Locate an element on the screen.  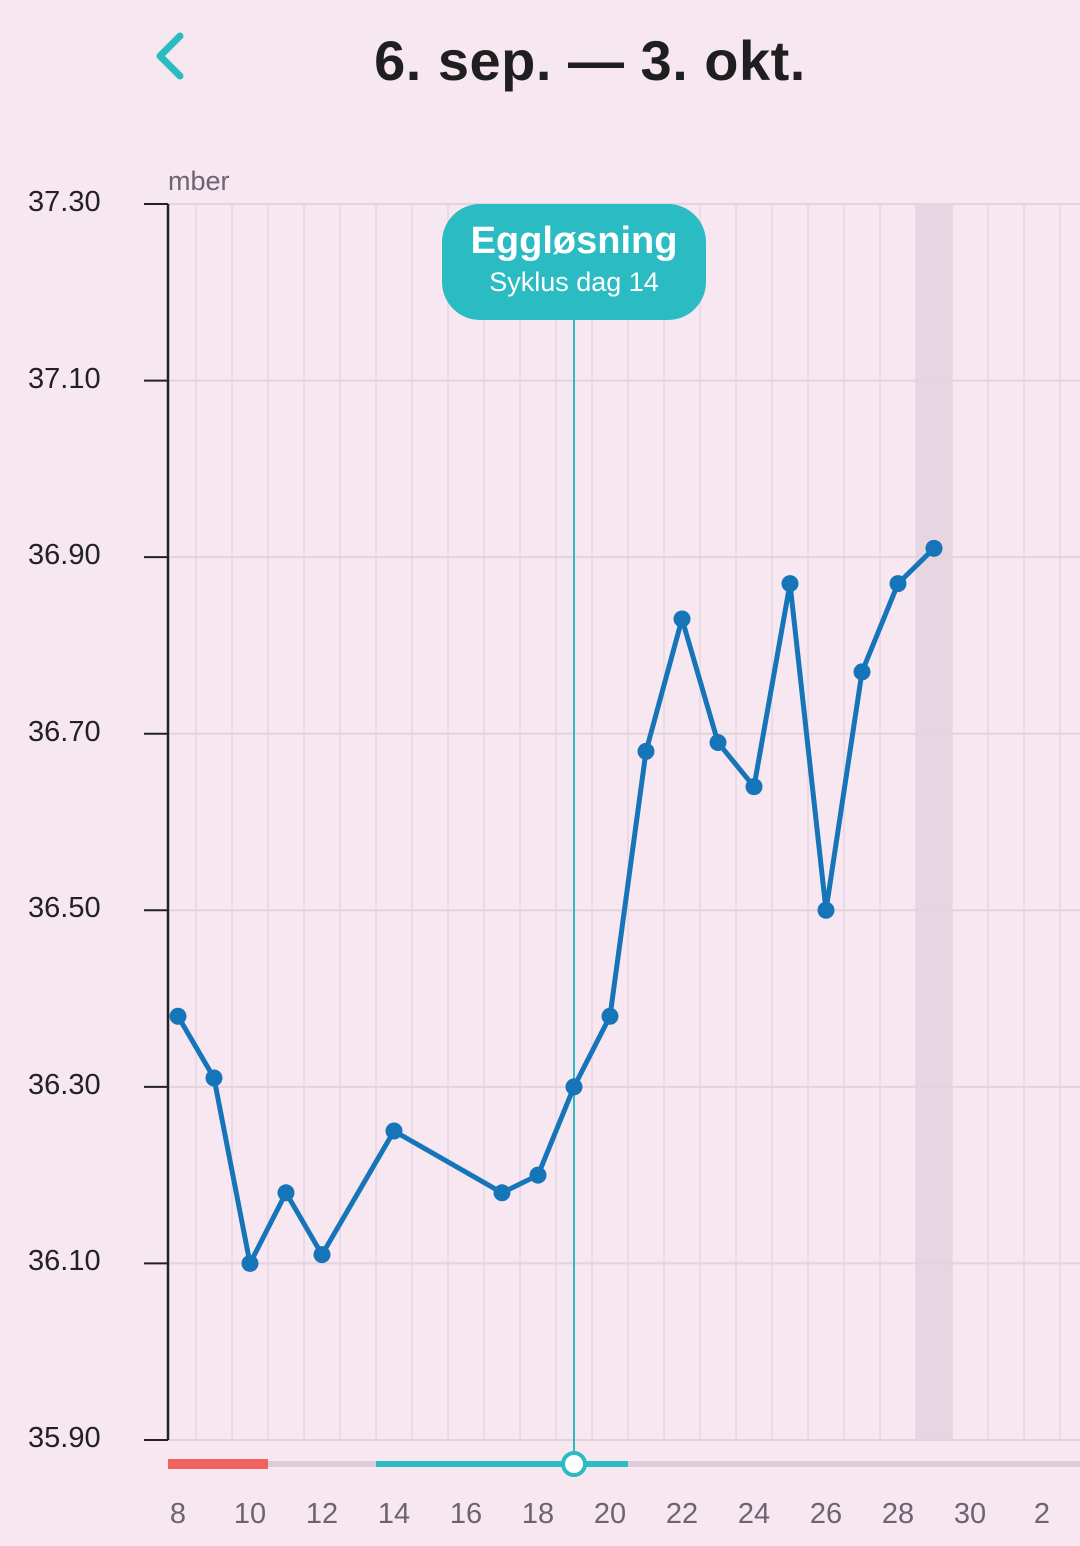
y-tick-label: 36.10 is located at coordinates (64, 1261).